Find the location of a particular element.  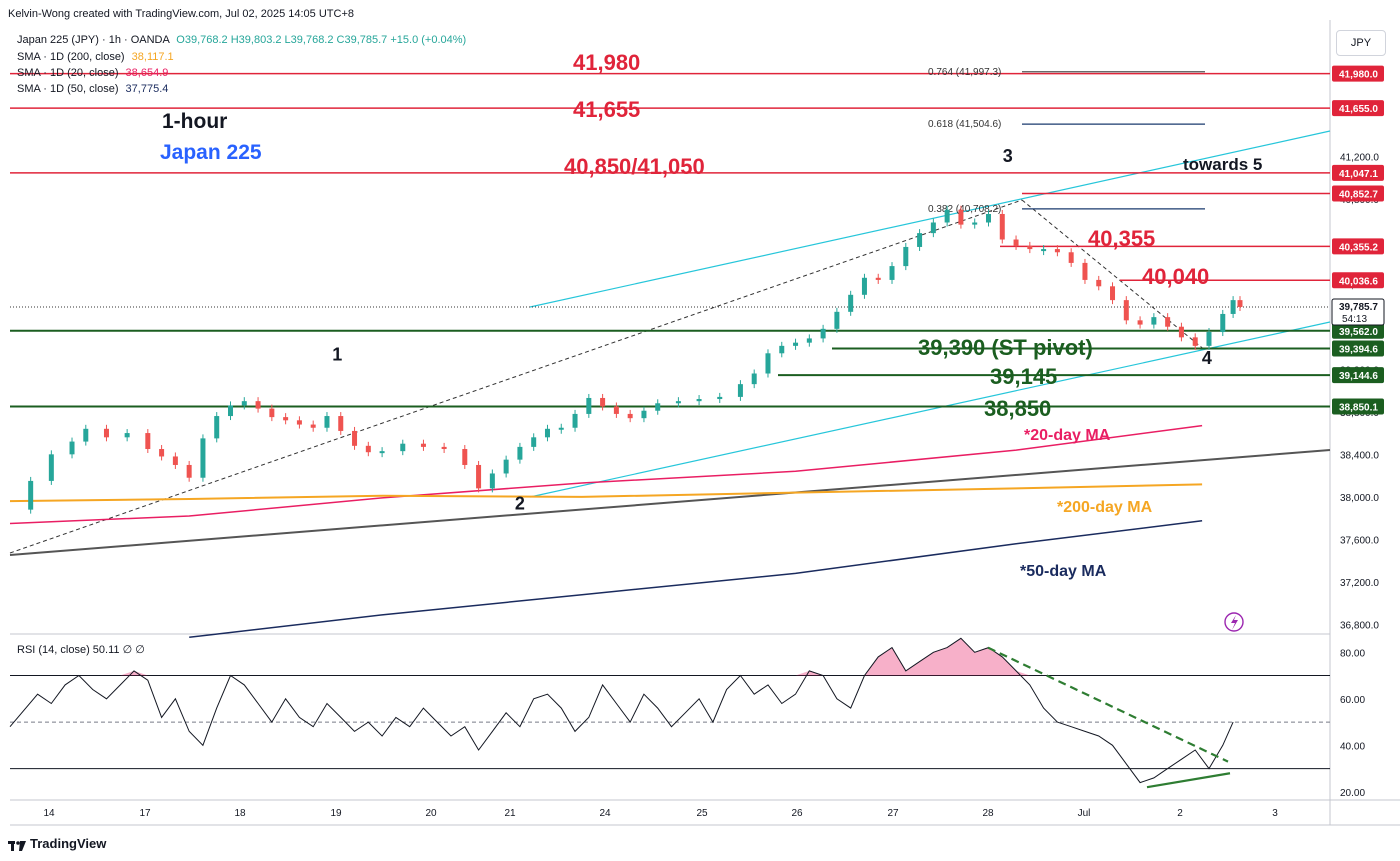

upper-channel-line is located at coordinates (930, 219).